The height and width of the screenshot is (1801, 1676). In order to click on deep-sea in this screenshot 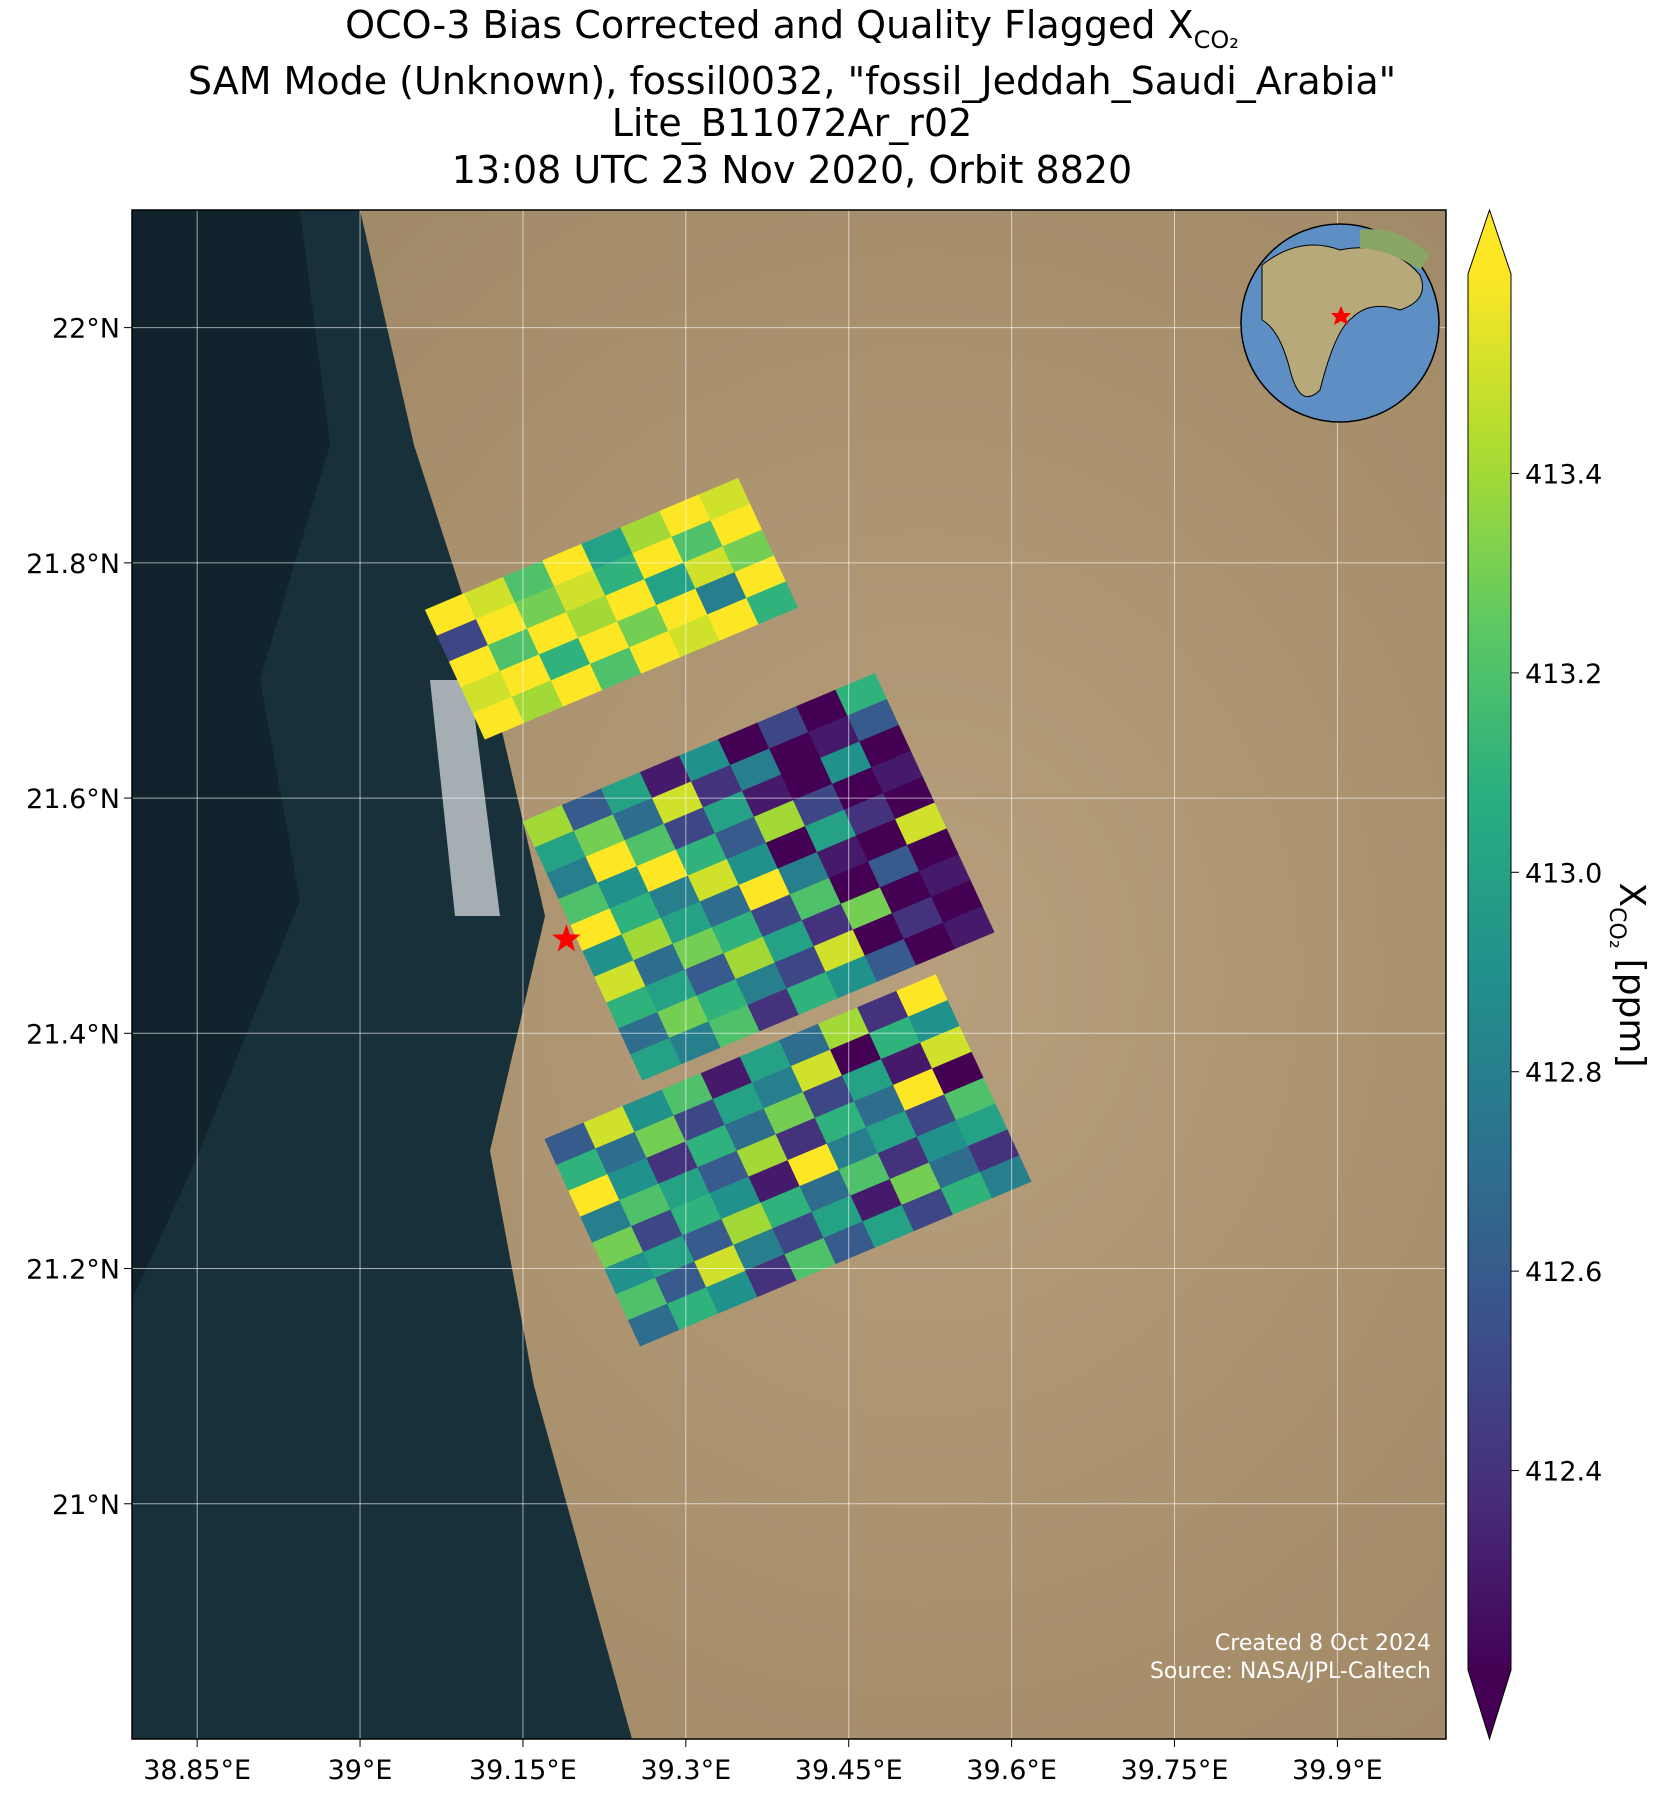, I will do `click(231, 755)`.